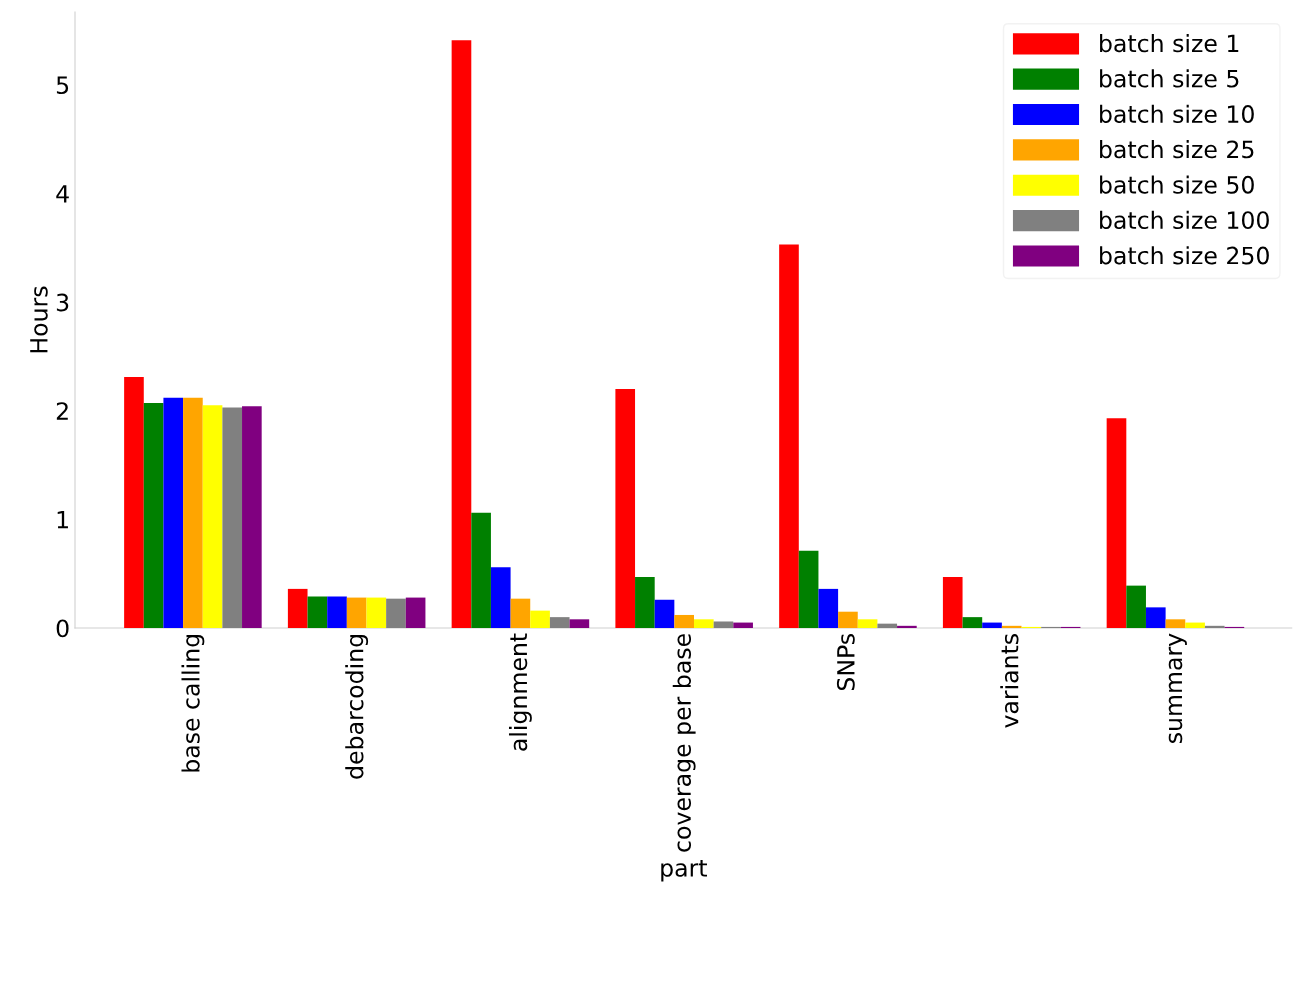 Image resolution: width=1293 pixels, height=986 pixels. Describe the element at coordinates (62, 628) in the screenshot. I see `y-tick-label: 0` at that location.